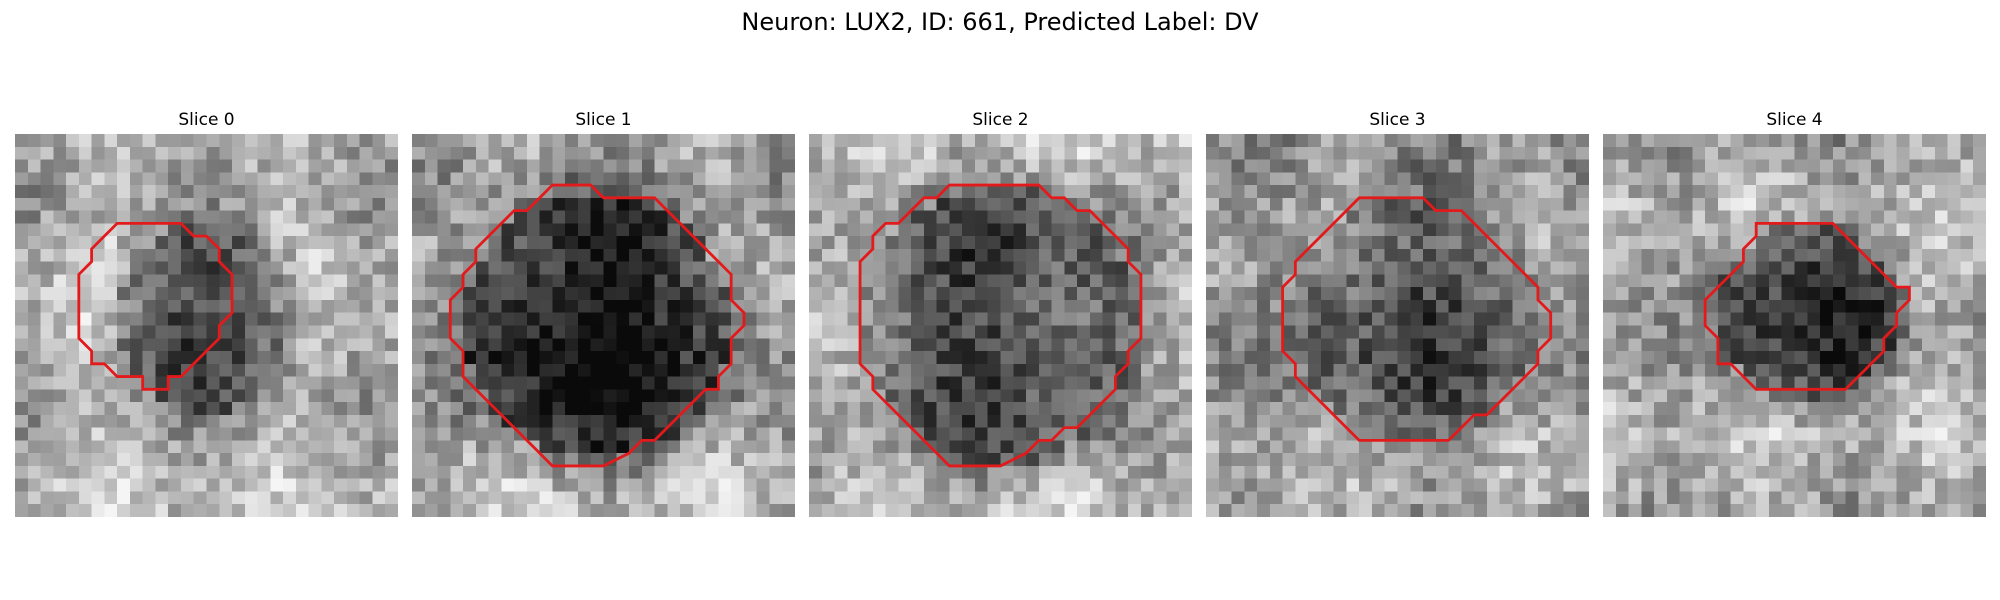 This screenshot has width=2000, height=600. I want to click on slice-panel-2: Slice 2, so click(1000, 313).